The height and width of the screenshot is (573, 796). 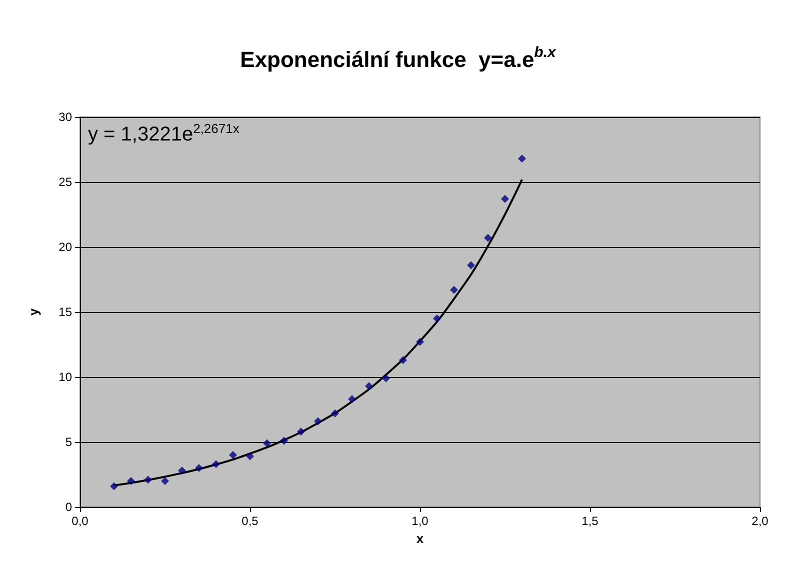 What do you see at coordinates (65, 247) in the screenshot?
I see `y-tick-label: 20` at bounding box center [65, 247].